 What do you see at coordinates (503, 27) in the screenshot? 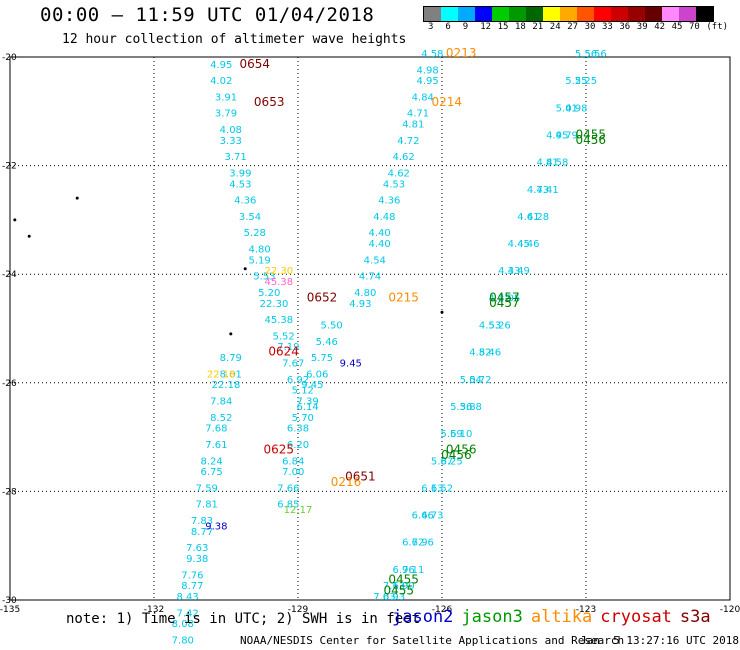
I see `scale-label: 15` at bounding box center [503, 27].